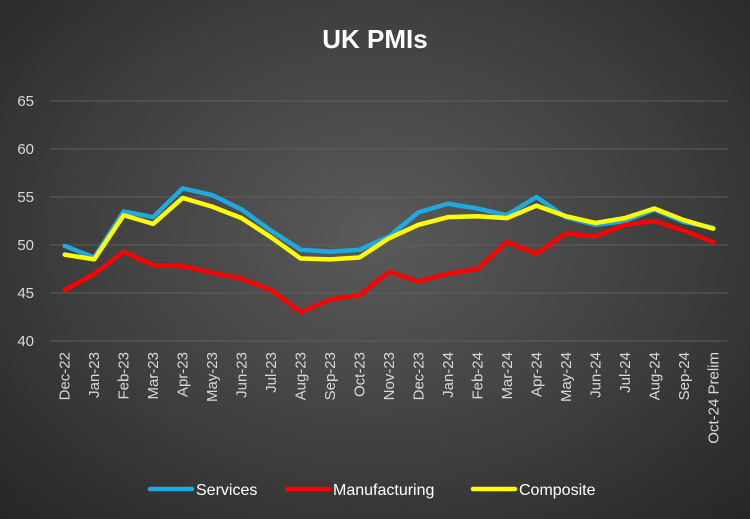 This screenshot has width=750, height=519. Describe the element at coordinates (389, 223) in the screenshot. I see `series-line-services` at that location.